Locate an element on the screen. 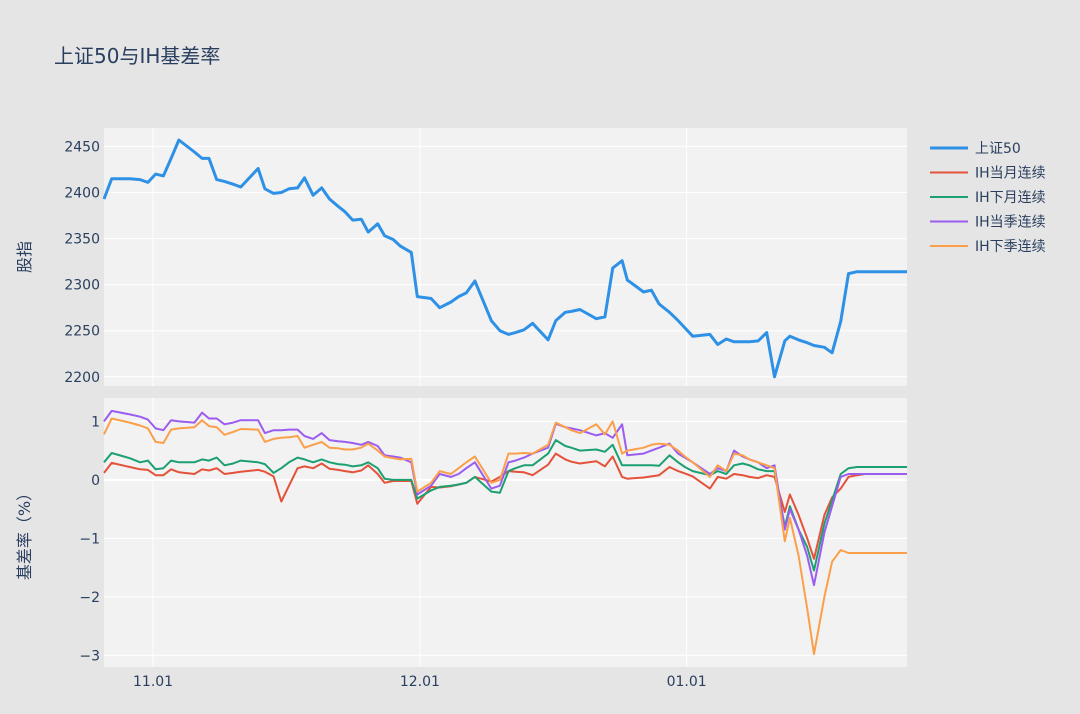 This screenshot has height=714, width=1080. y-tick-label: 2450 is located at coordinates (82, 147).